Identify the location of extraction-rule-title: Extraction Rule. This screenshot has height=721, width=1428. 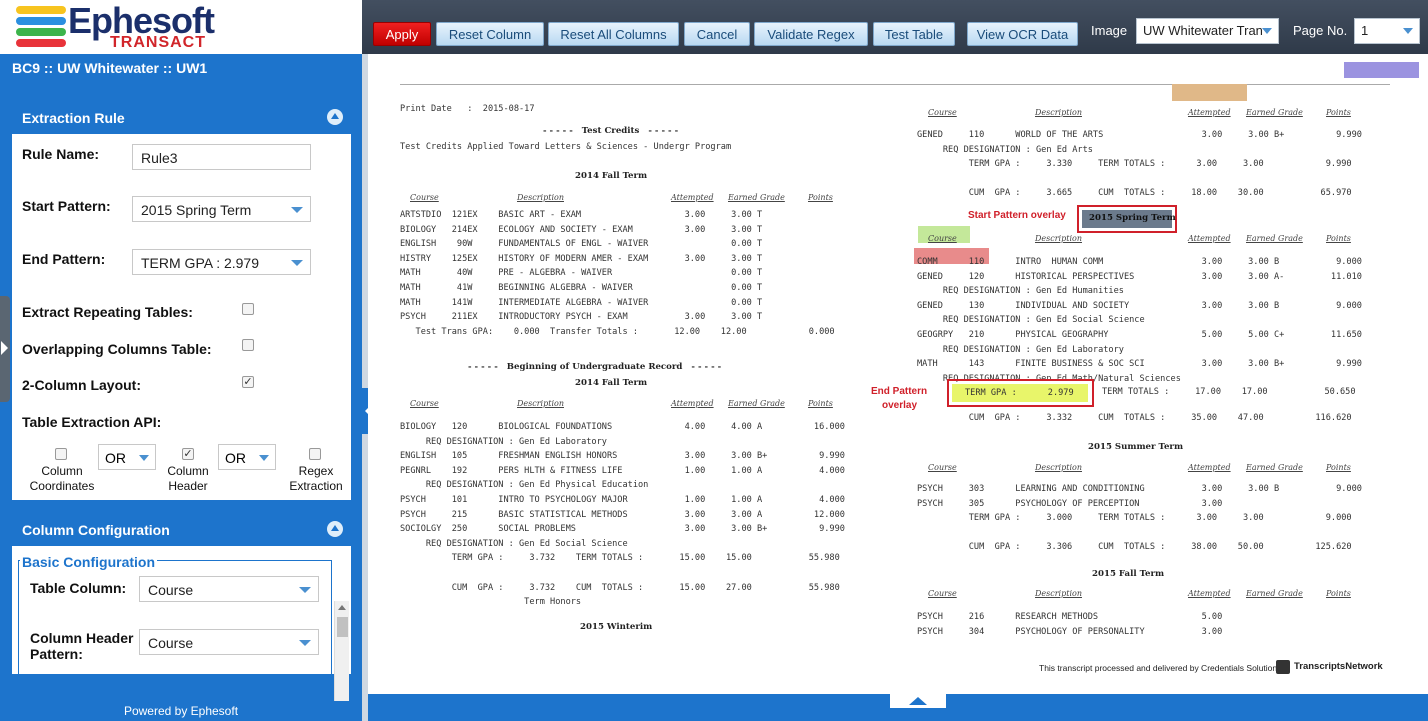
(73, 118).